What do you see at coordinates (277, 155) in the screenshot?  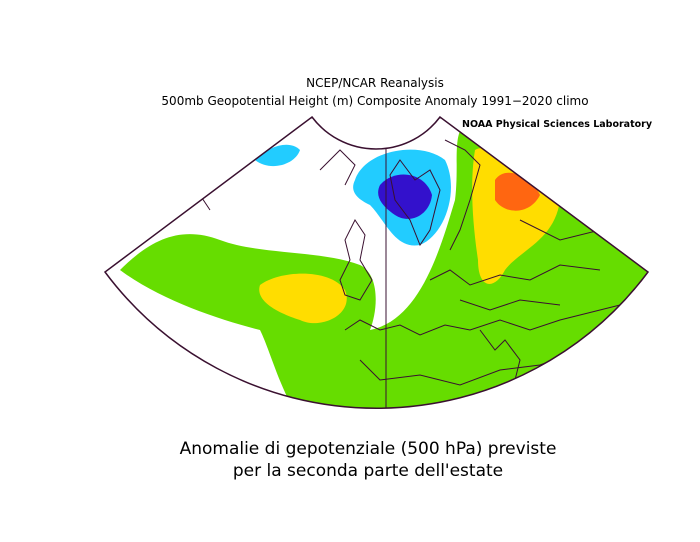 I see `negative-anomaly` at bounding box center [277, 155].